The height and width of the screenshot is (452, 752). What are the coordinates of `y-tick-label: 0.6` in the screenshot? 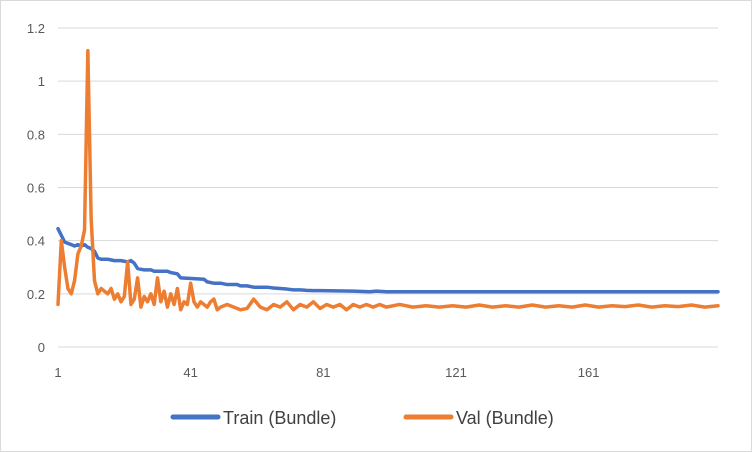 It's located at (36, 188).